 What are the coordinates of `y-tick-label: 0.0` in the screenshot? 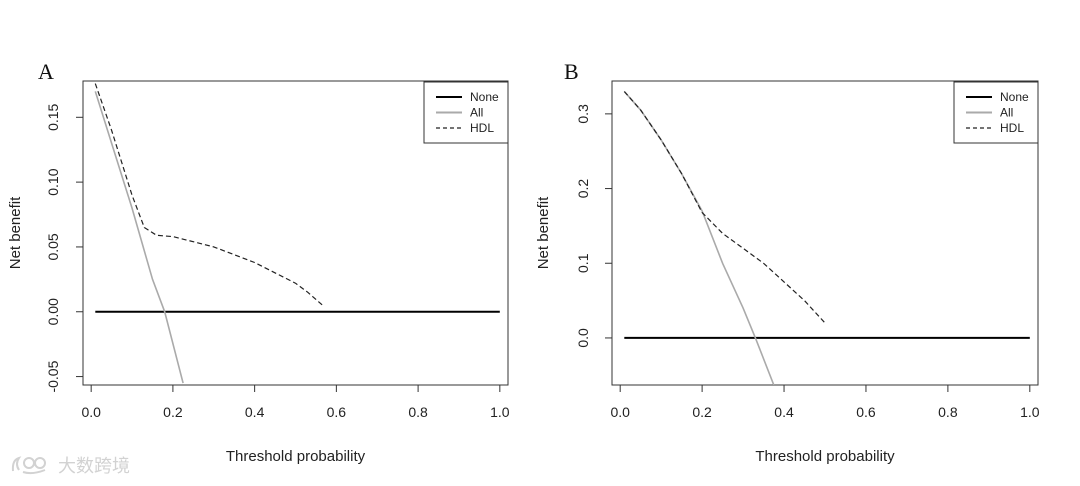 It's located at (583, 338).